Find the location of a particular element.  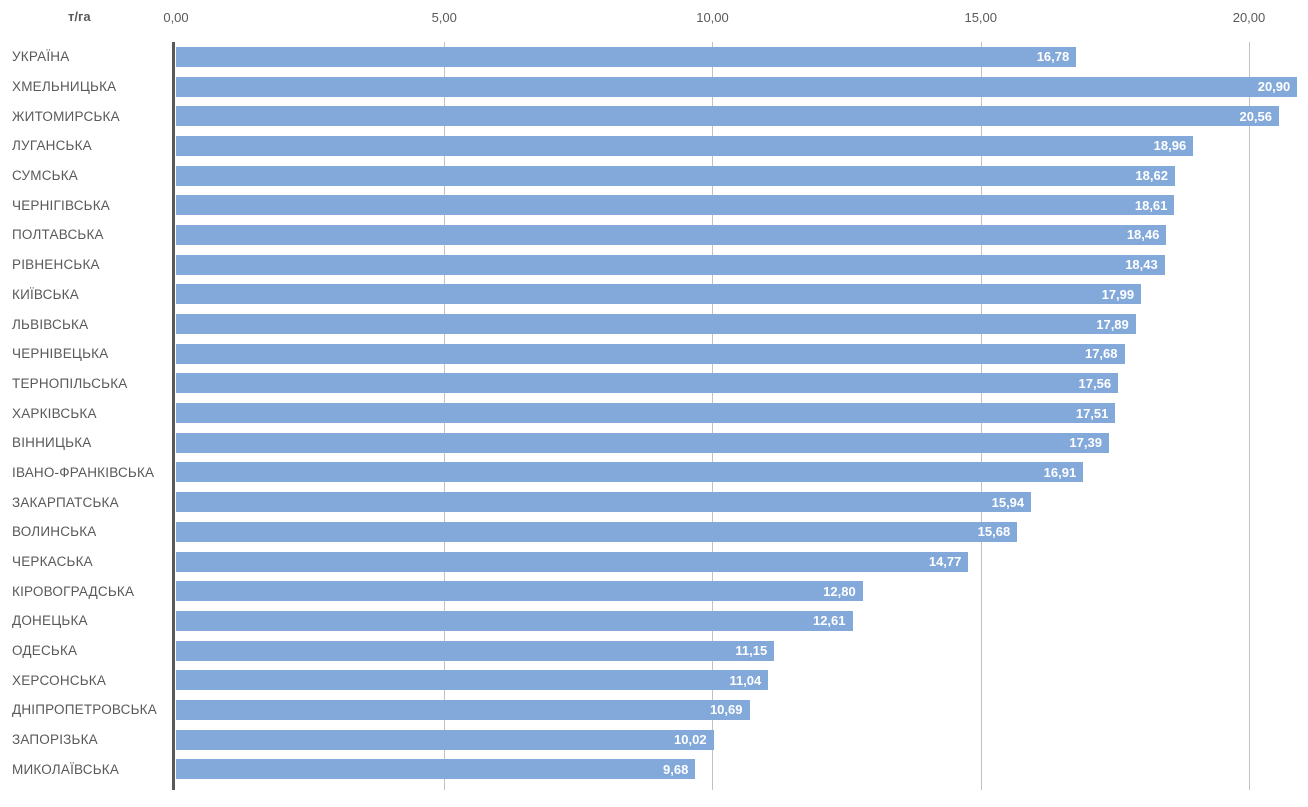

bar: 17,99 is located at coordinates (659, 294).